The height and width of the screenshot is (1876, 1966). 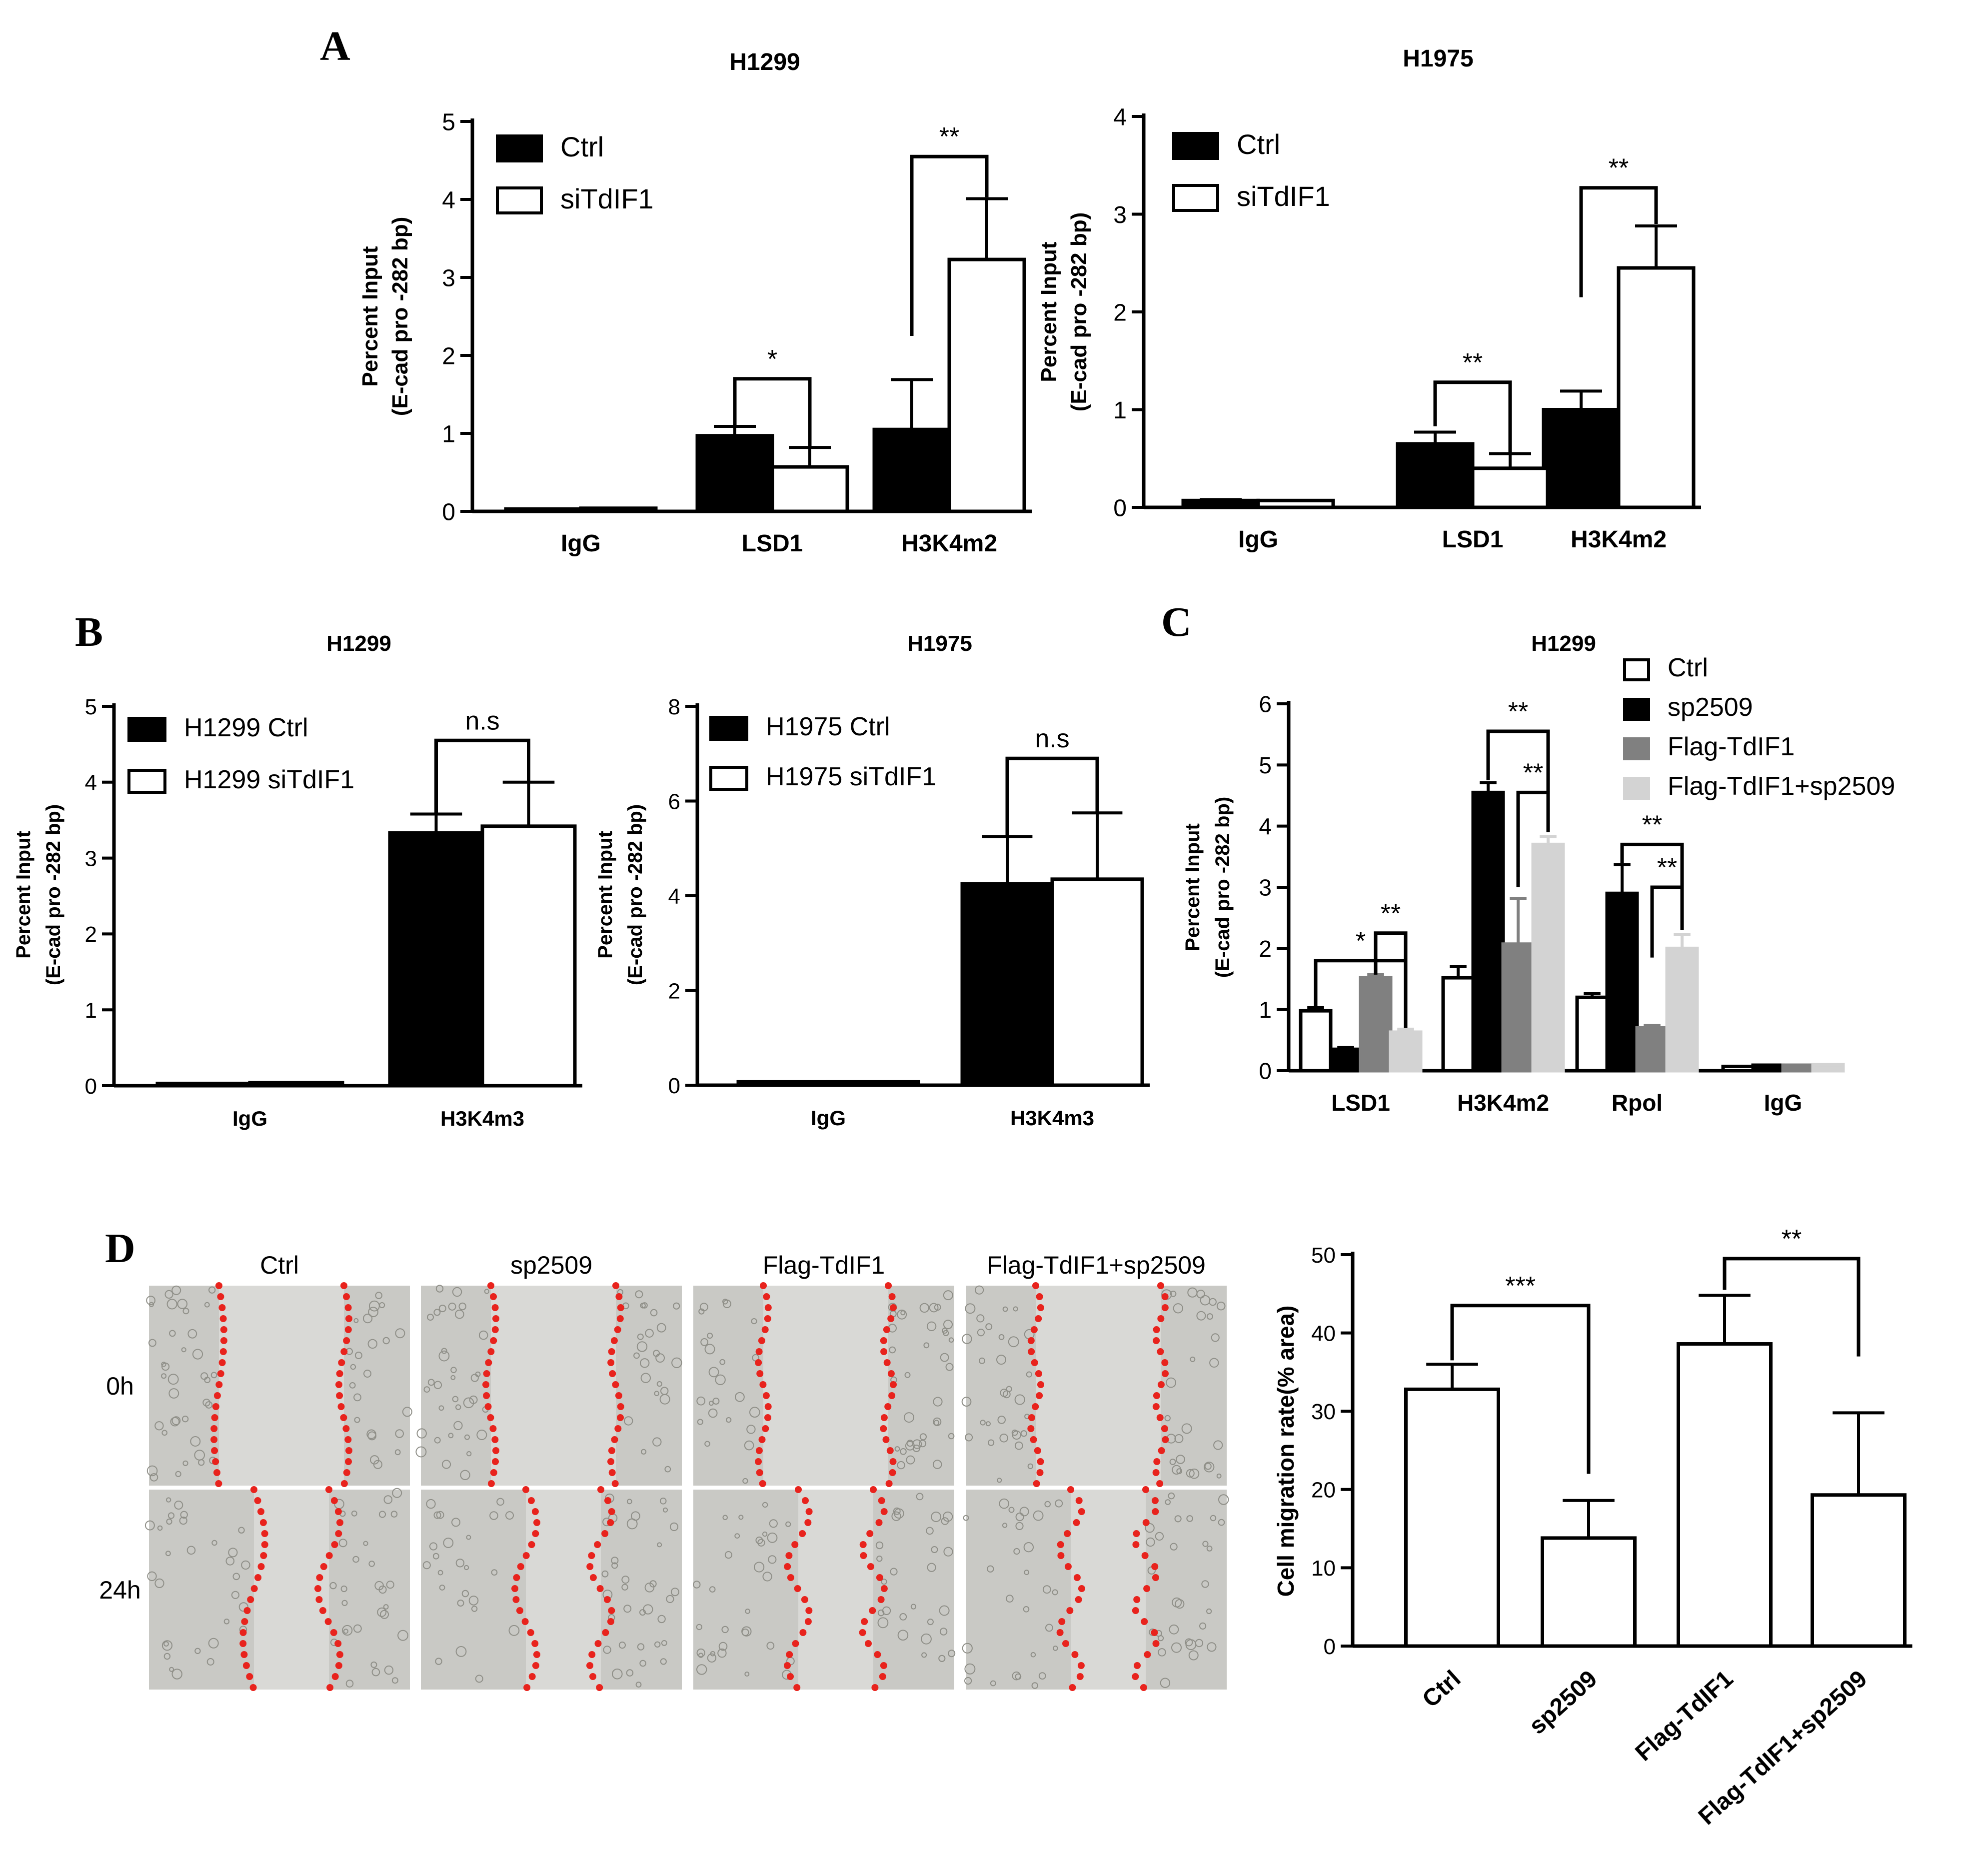 What do you see at coordinates (119, 1590) in the screenshot?
I see `micrograph-row-label: 24h` at bounding box center [119, 1590].